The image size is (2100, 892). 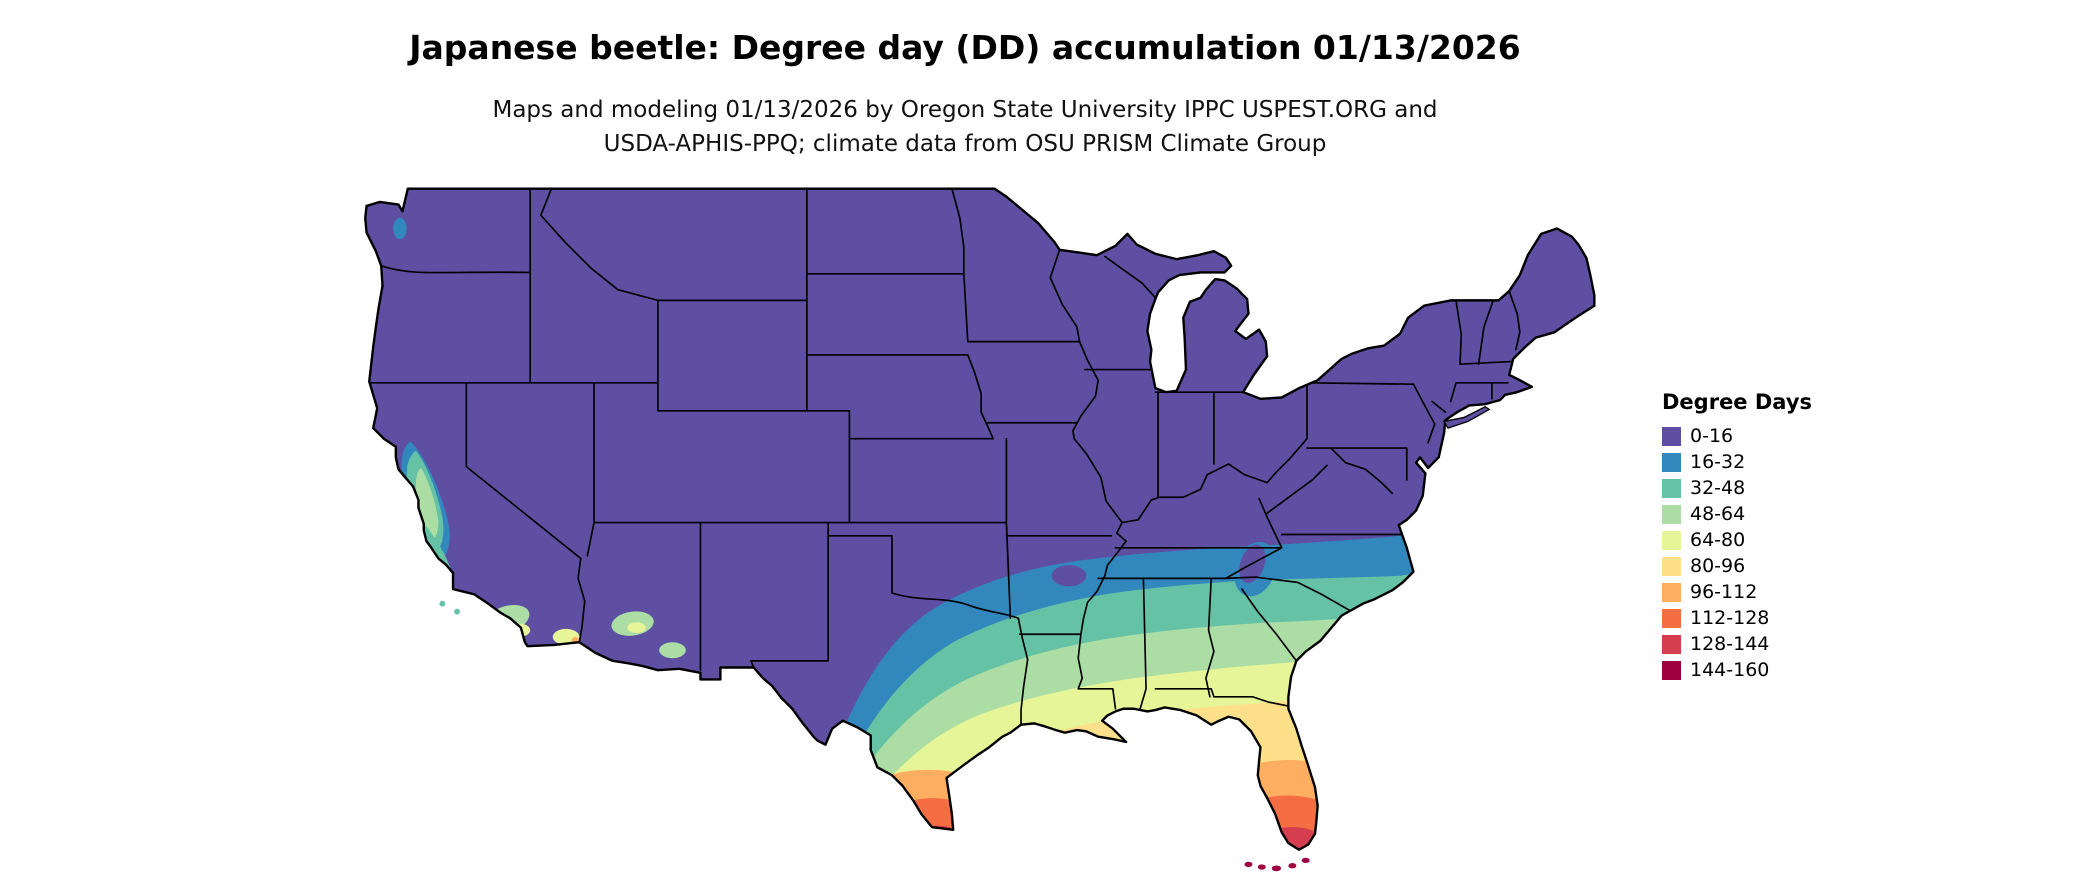 I want to click on legend-item: 96-112, so click(x=1737, y=592).